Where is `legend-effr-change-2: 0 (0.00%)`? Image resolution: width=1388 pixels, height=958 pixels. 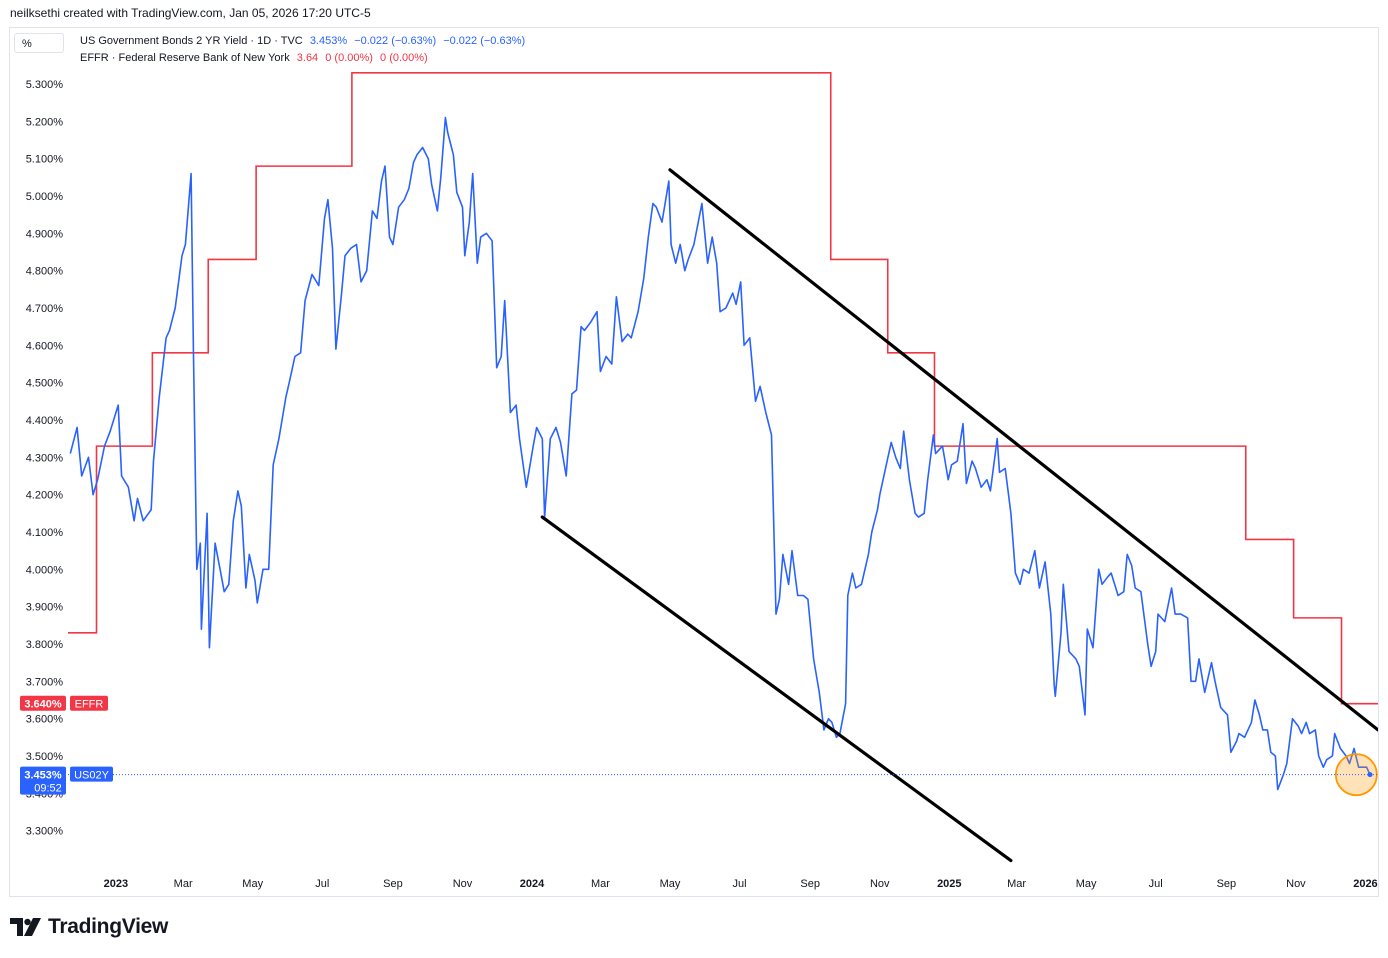
legend-effr-change-2: 0 (0.00%) is located at coordinates (404, 58).